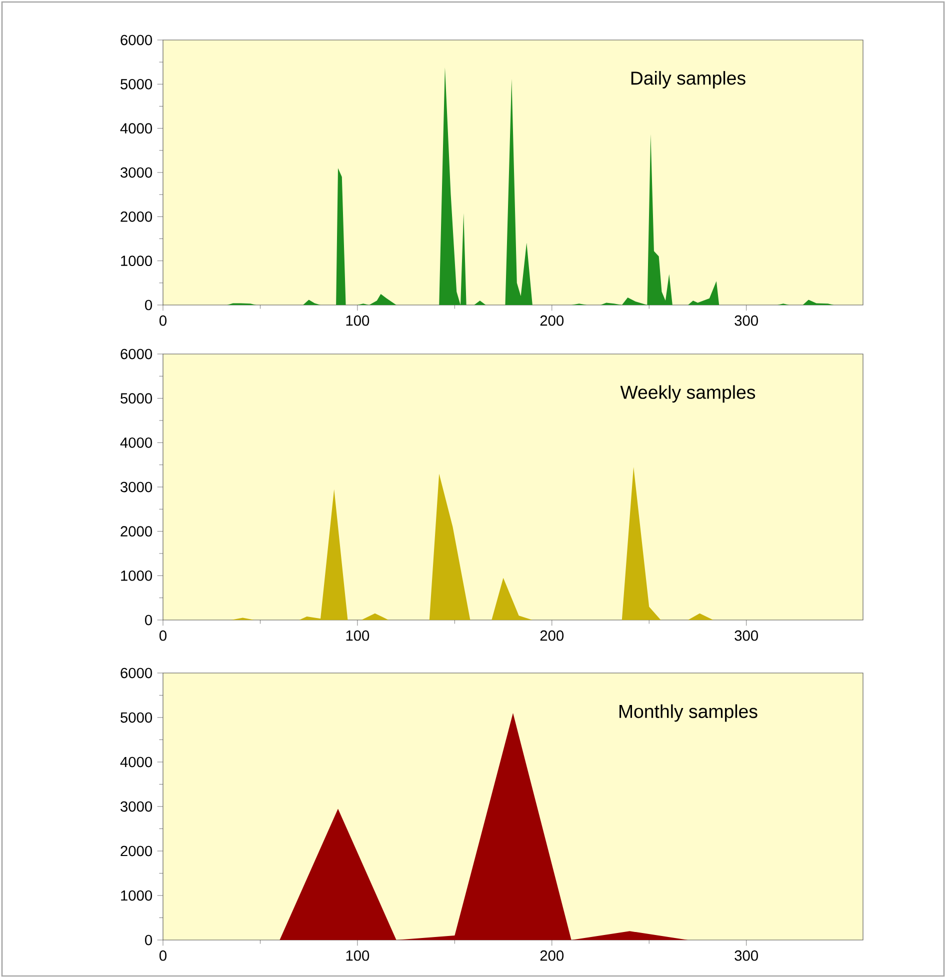  I want to click on annotation: Monthly samples, so click(689, 713).